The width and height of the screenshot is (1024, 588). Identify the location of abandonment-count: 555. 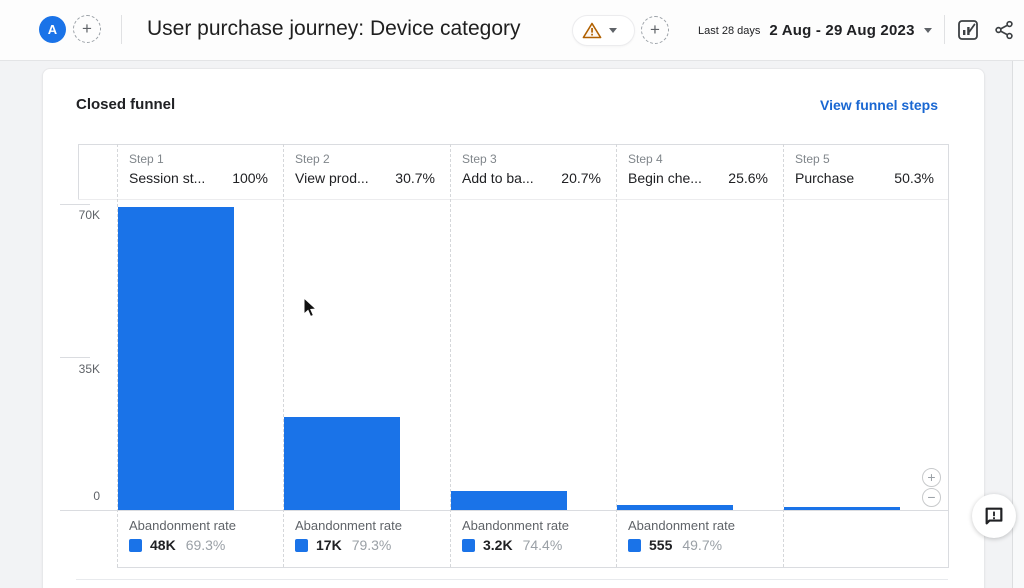
(661, 545).